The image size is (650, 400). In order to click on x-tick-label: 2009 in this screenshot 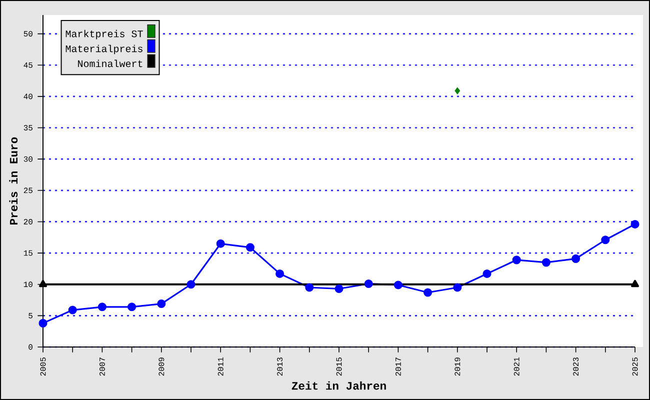, I will do `click(161, 367)`.